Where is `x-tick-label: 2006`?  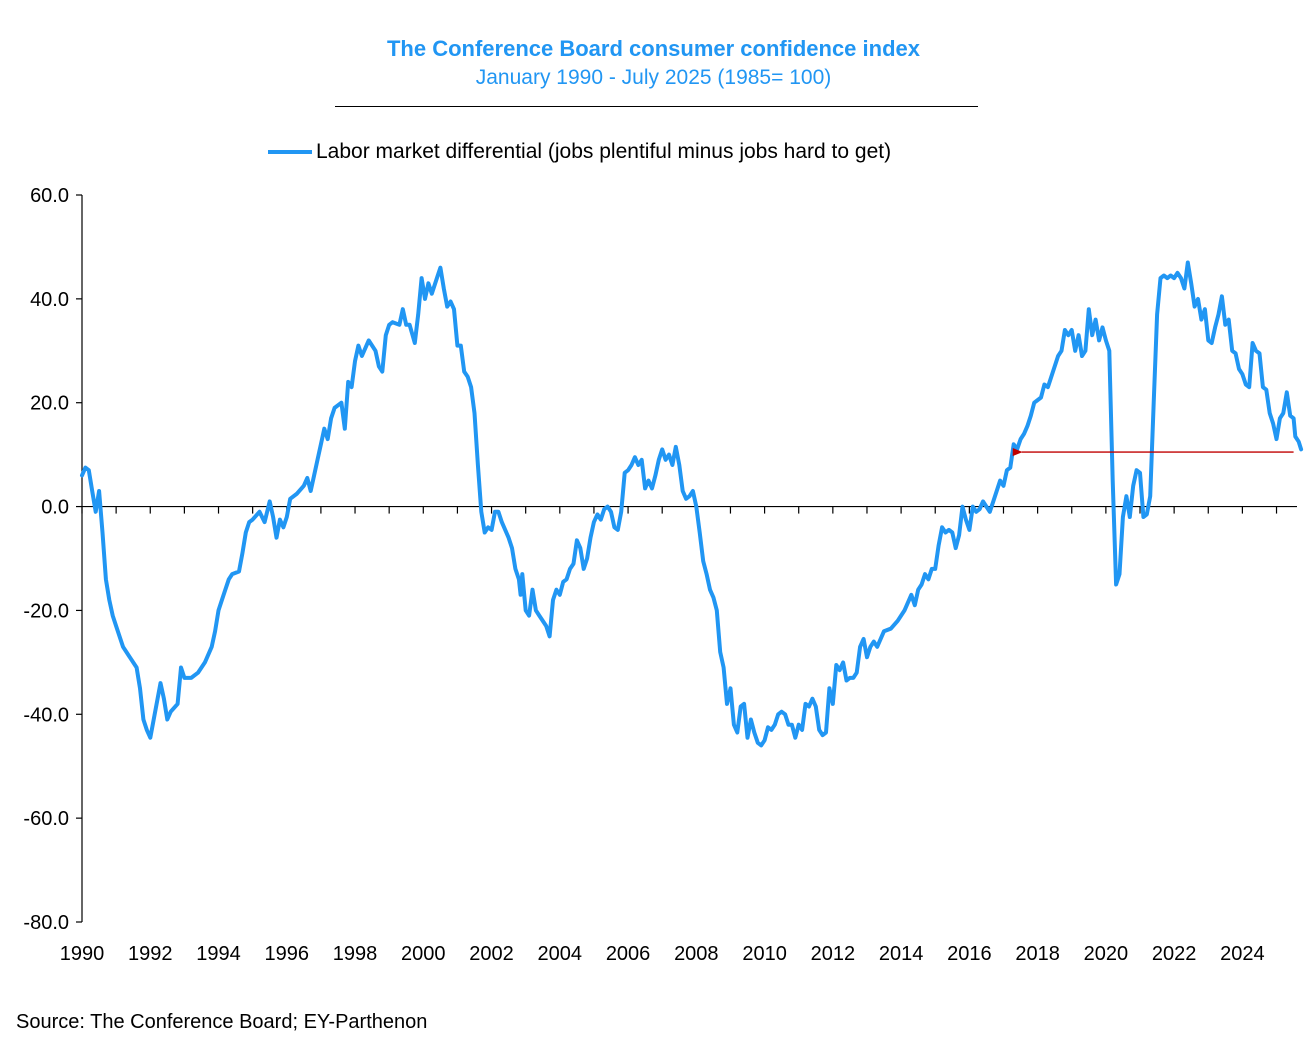 x-tick-label: 2006 is located at coordinates (628, 954).